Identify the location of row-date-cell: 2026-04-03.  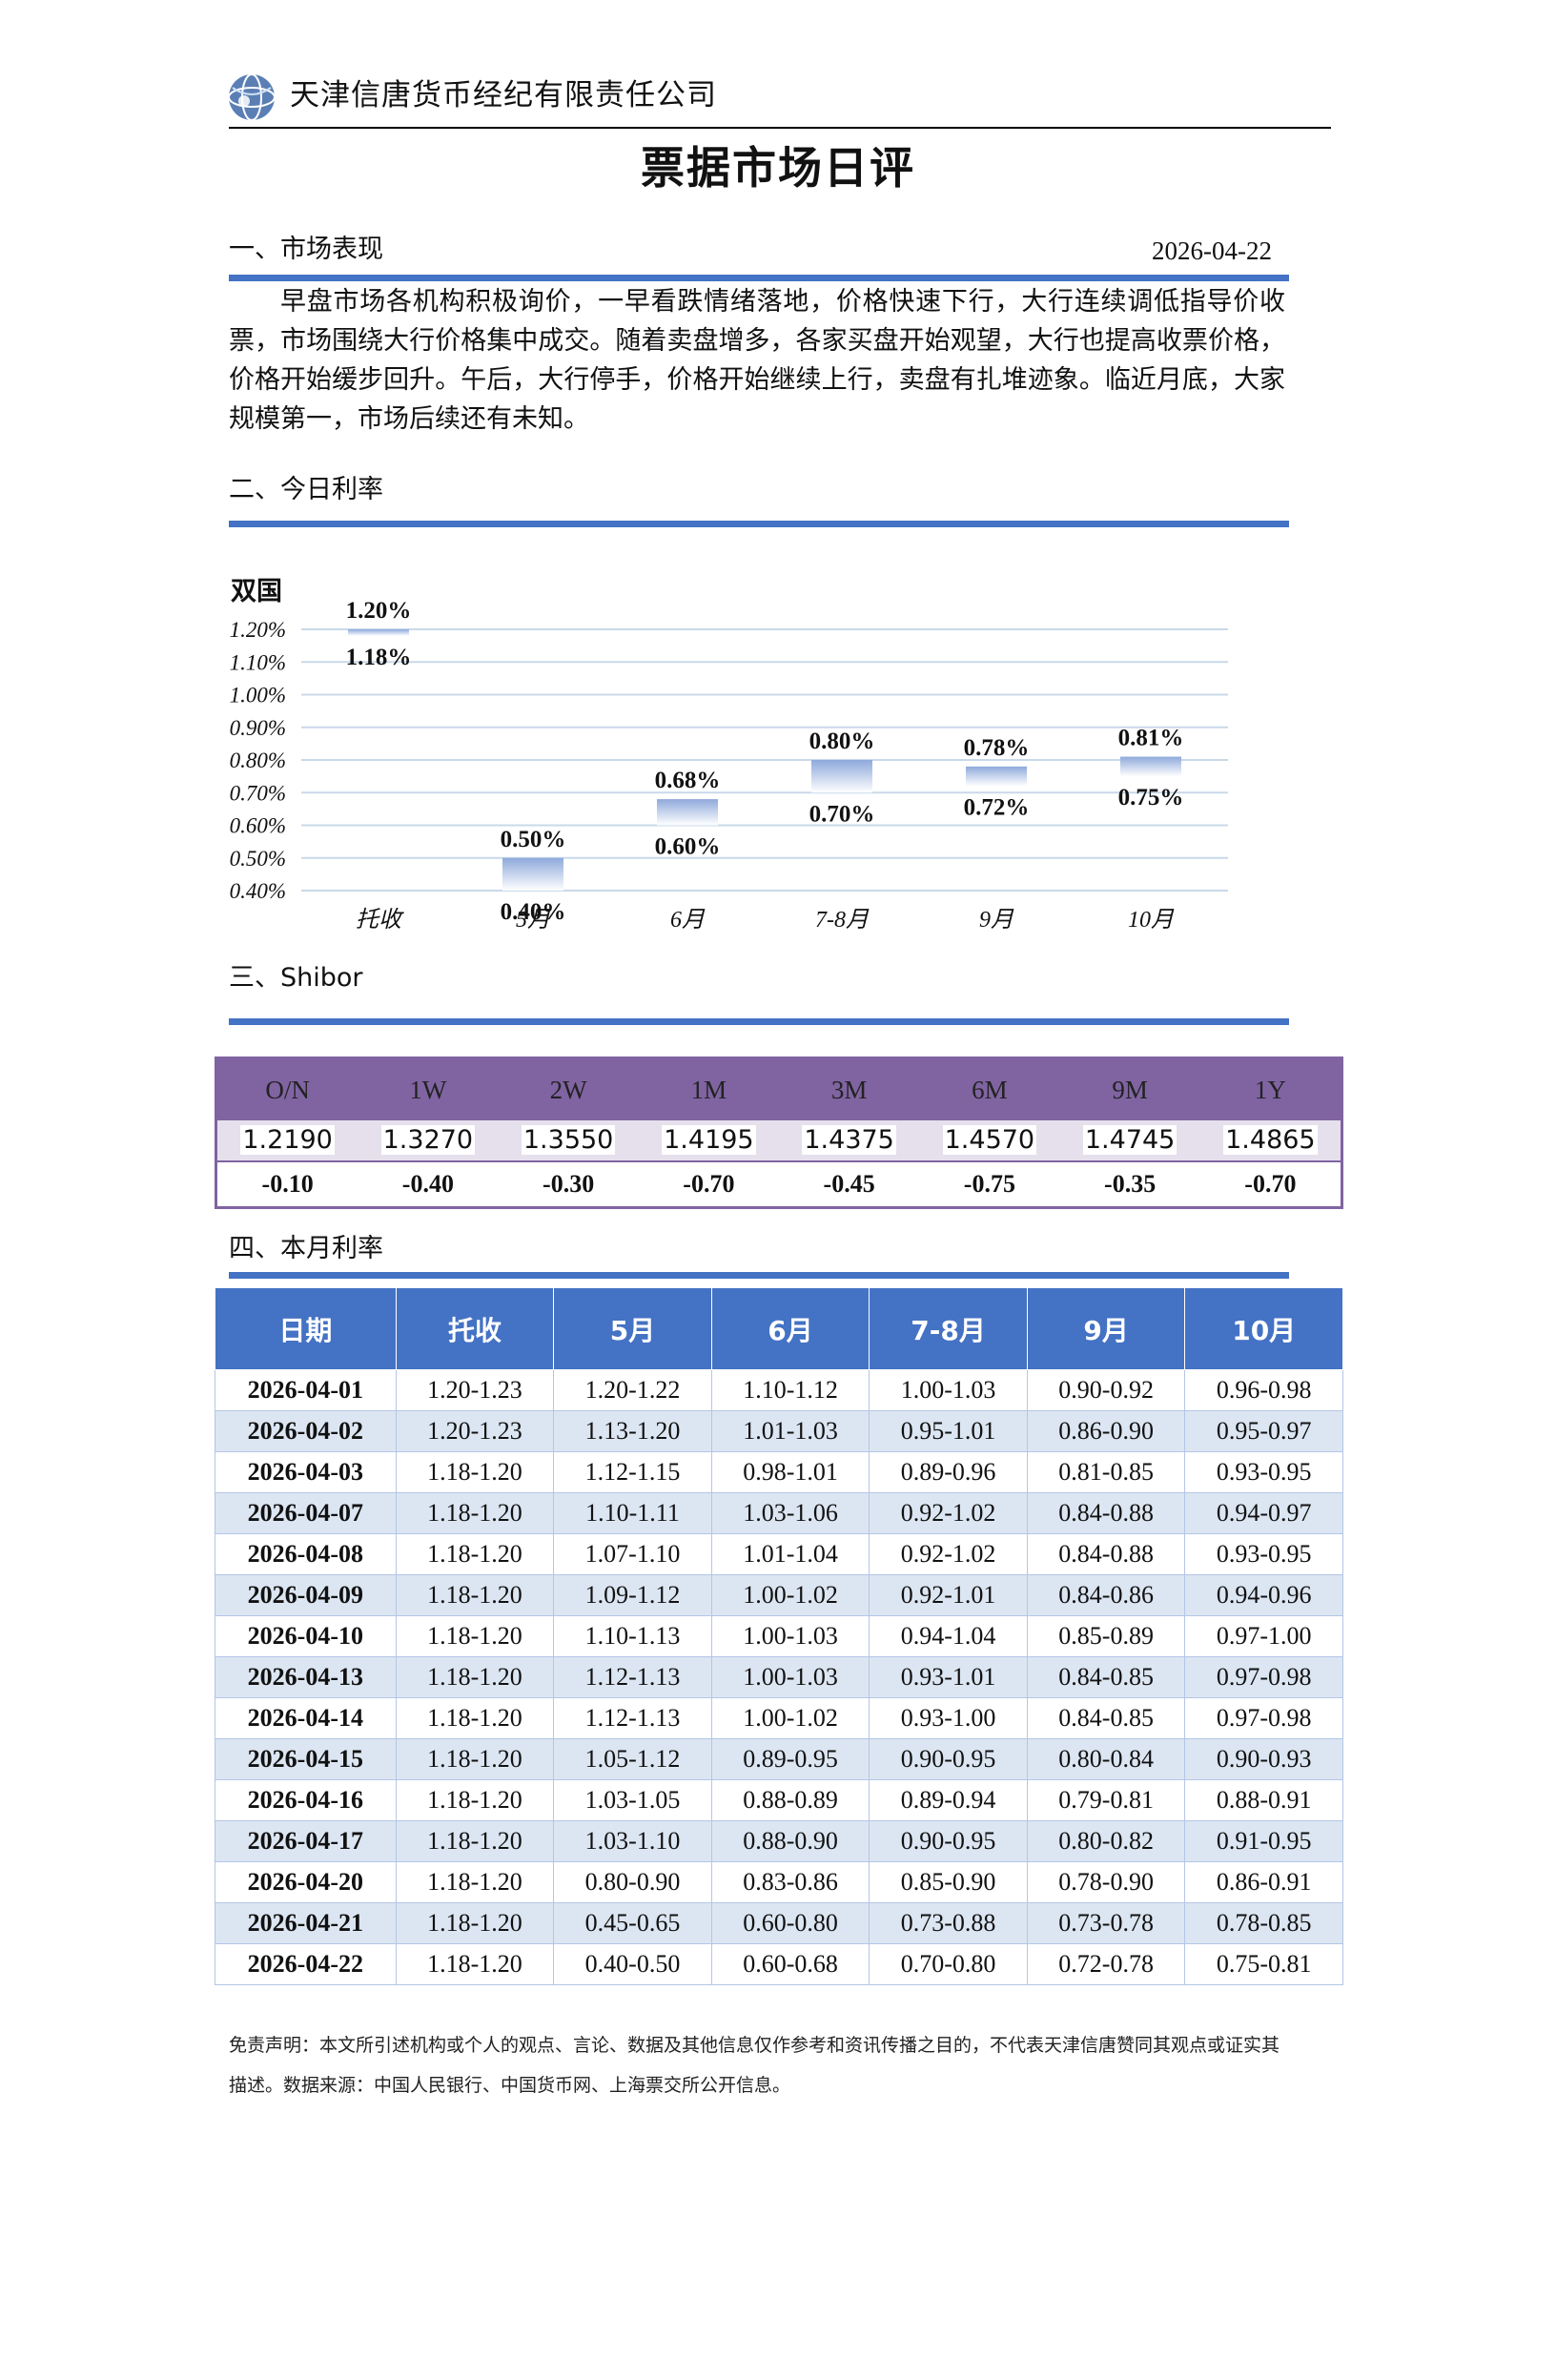
(306, 1472).